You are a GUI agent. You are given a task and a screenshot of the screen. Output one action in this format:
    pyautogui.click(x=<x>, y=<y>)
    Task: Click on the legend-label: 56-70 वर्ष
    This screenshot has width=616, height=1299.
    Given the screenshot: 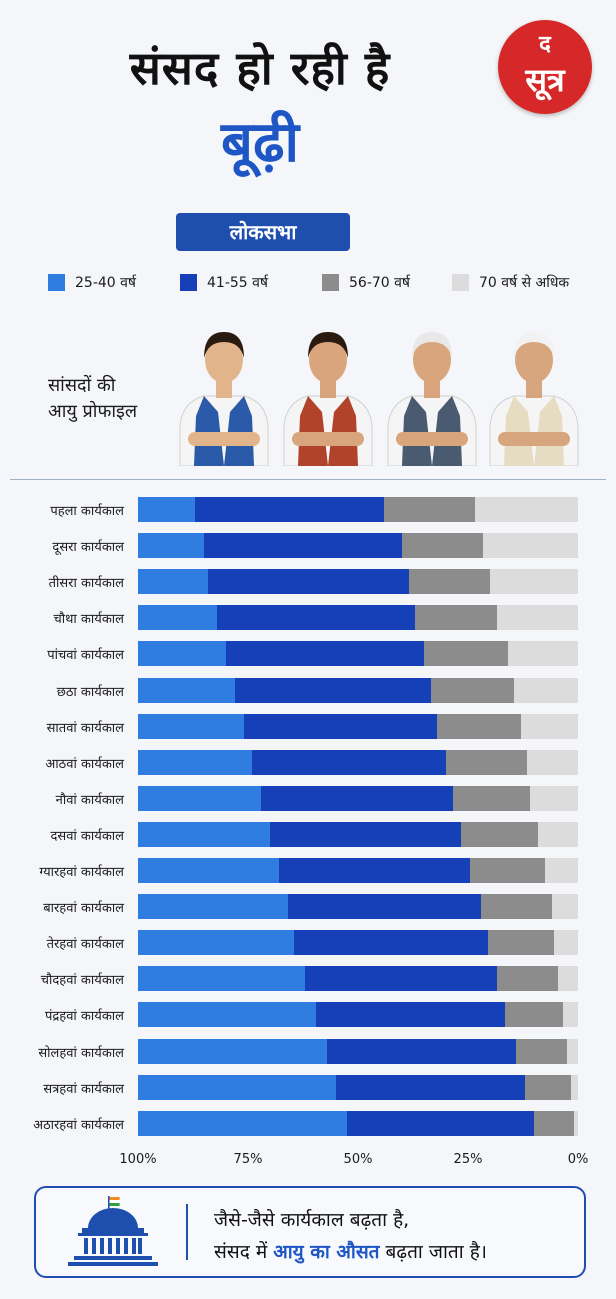 What is the action you would take?
    pyautogui.click(x=380, y=283)
    